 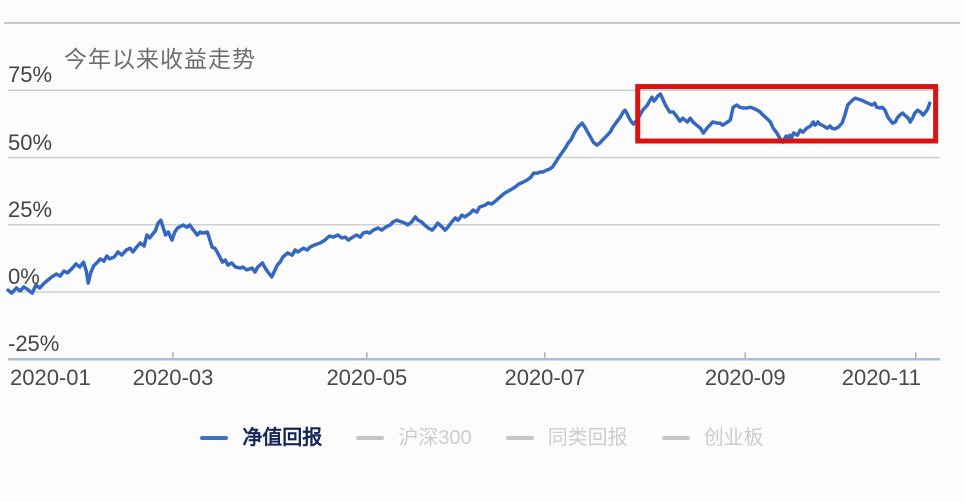 What do you see at coordinates (745, 377) in the screenshot?
I see `x-axis-label-2020-09: 2020-09` at bounding box center [745, 377].